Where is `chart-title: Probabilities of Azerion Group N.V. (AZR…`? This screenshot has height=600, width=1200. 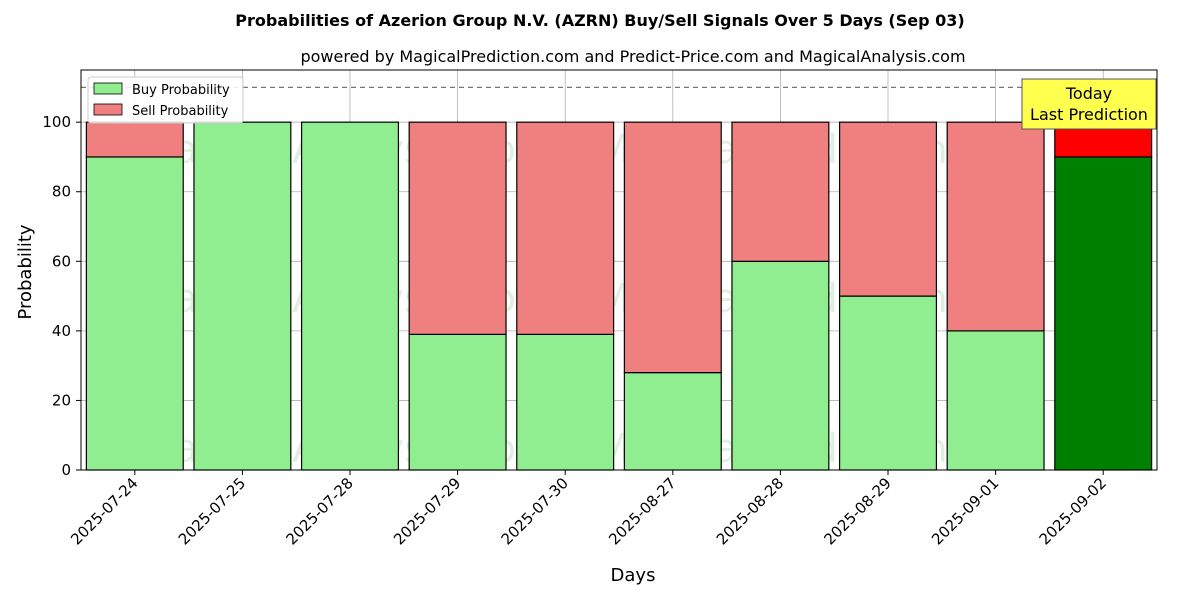
chart-title: Probabilities of Azerion Group N.V. (AZR… is located at coordinates (599, 20).